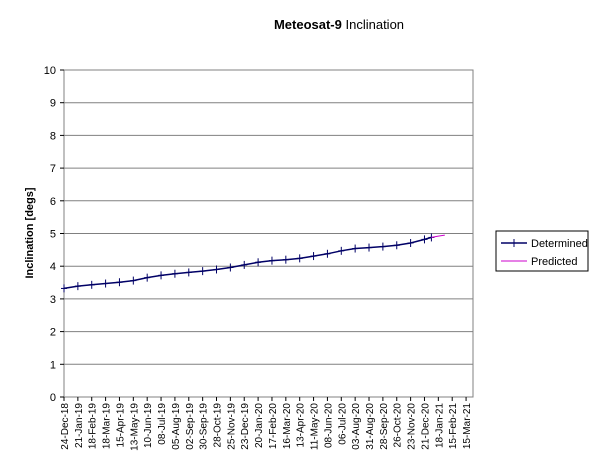  Describe the element at coordinates (412, 426) in the screenshot. I see `x-tick-label: 23-Nov-20` at that location.